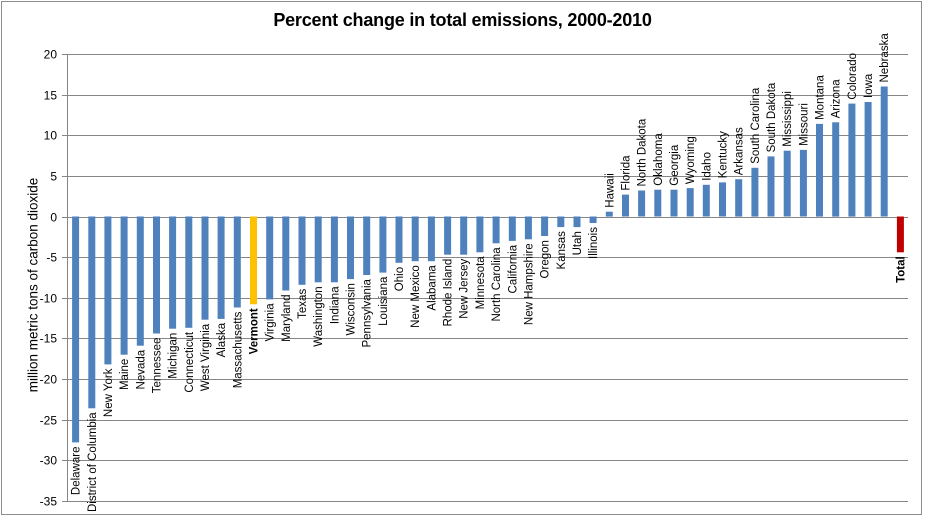 The height and width of the screenshot is (517, 925). What do you see at coordinates (237, 262) in the screenshot?
I see `bar-massachusetts` at bounding box center [237, 262].